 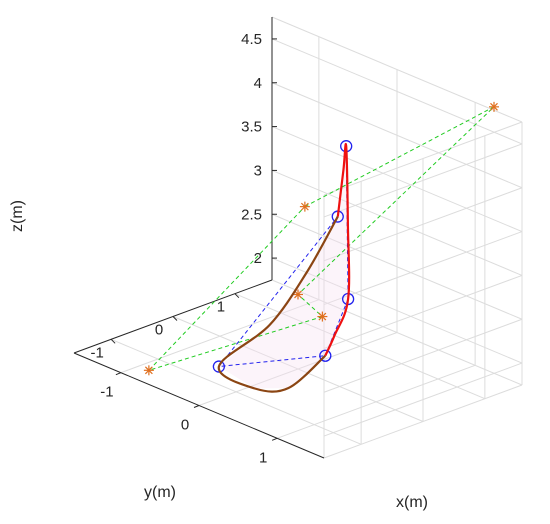 I want to click on z-tick-label: 2.5, so click(x=251, y=214).